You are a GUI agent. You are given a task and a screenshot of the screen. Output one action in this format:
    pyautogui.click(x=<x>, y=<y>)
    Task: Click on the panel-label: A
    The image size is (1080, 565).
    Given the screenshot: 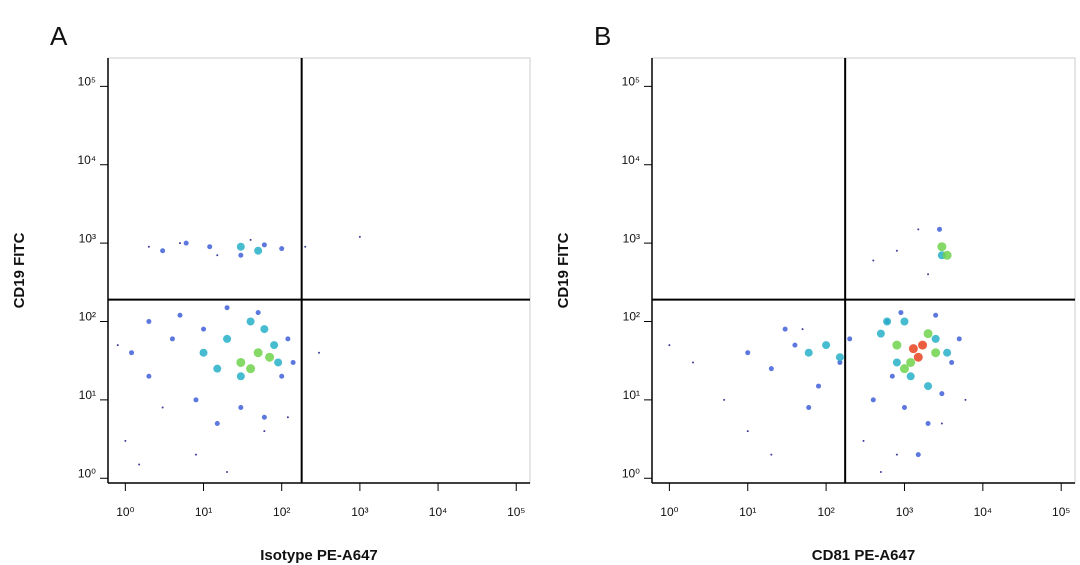 What is the action you would take?
    pyautogui.click(x=59, y=36)
    